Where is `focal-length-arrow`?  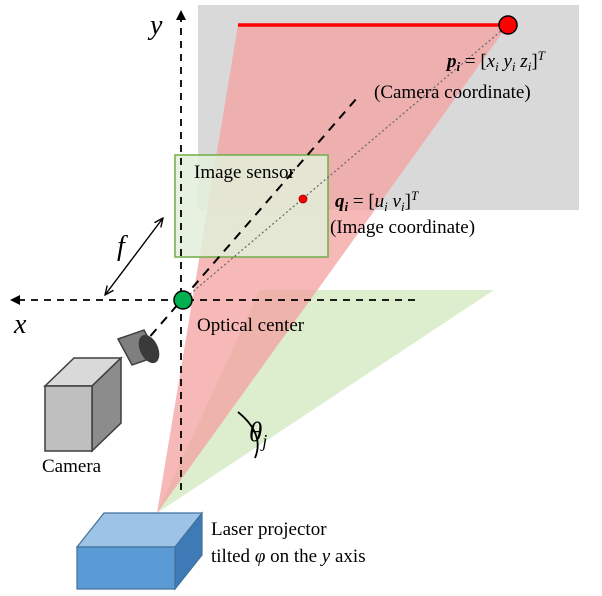
focal-length-arrow is located at coordinates (134, 256).